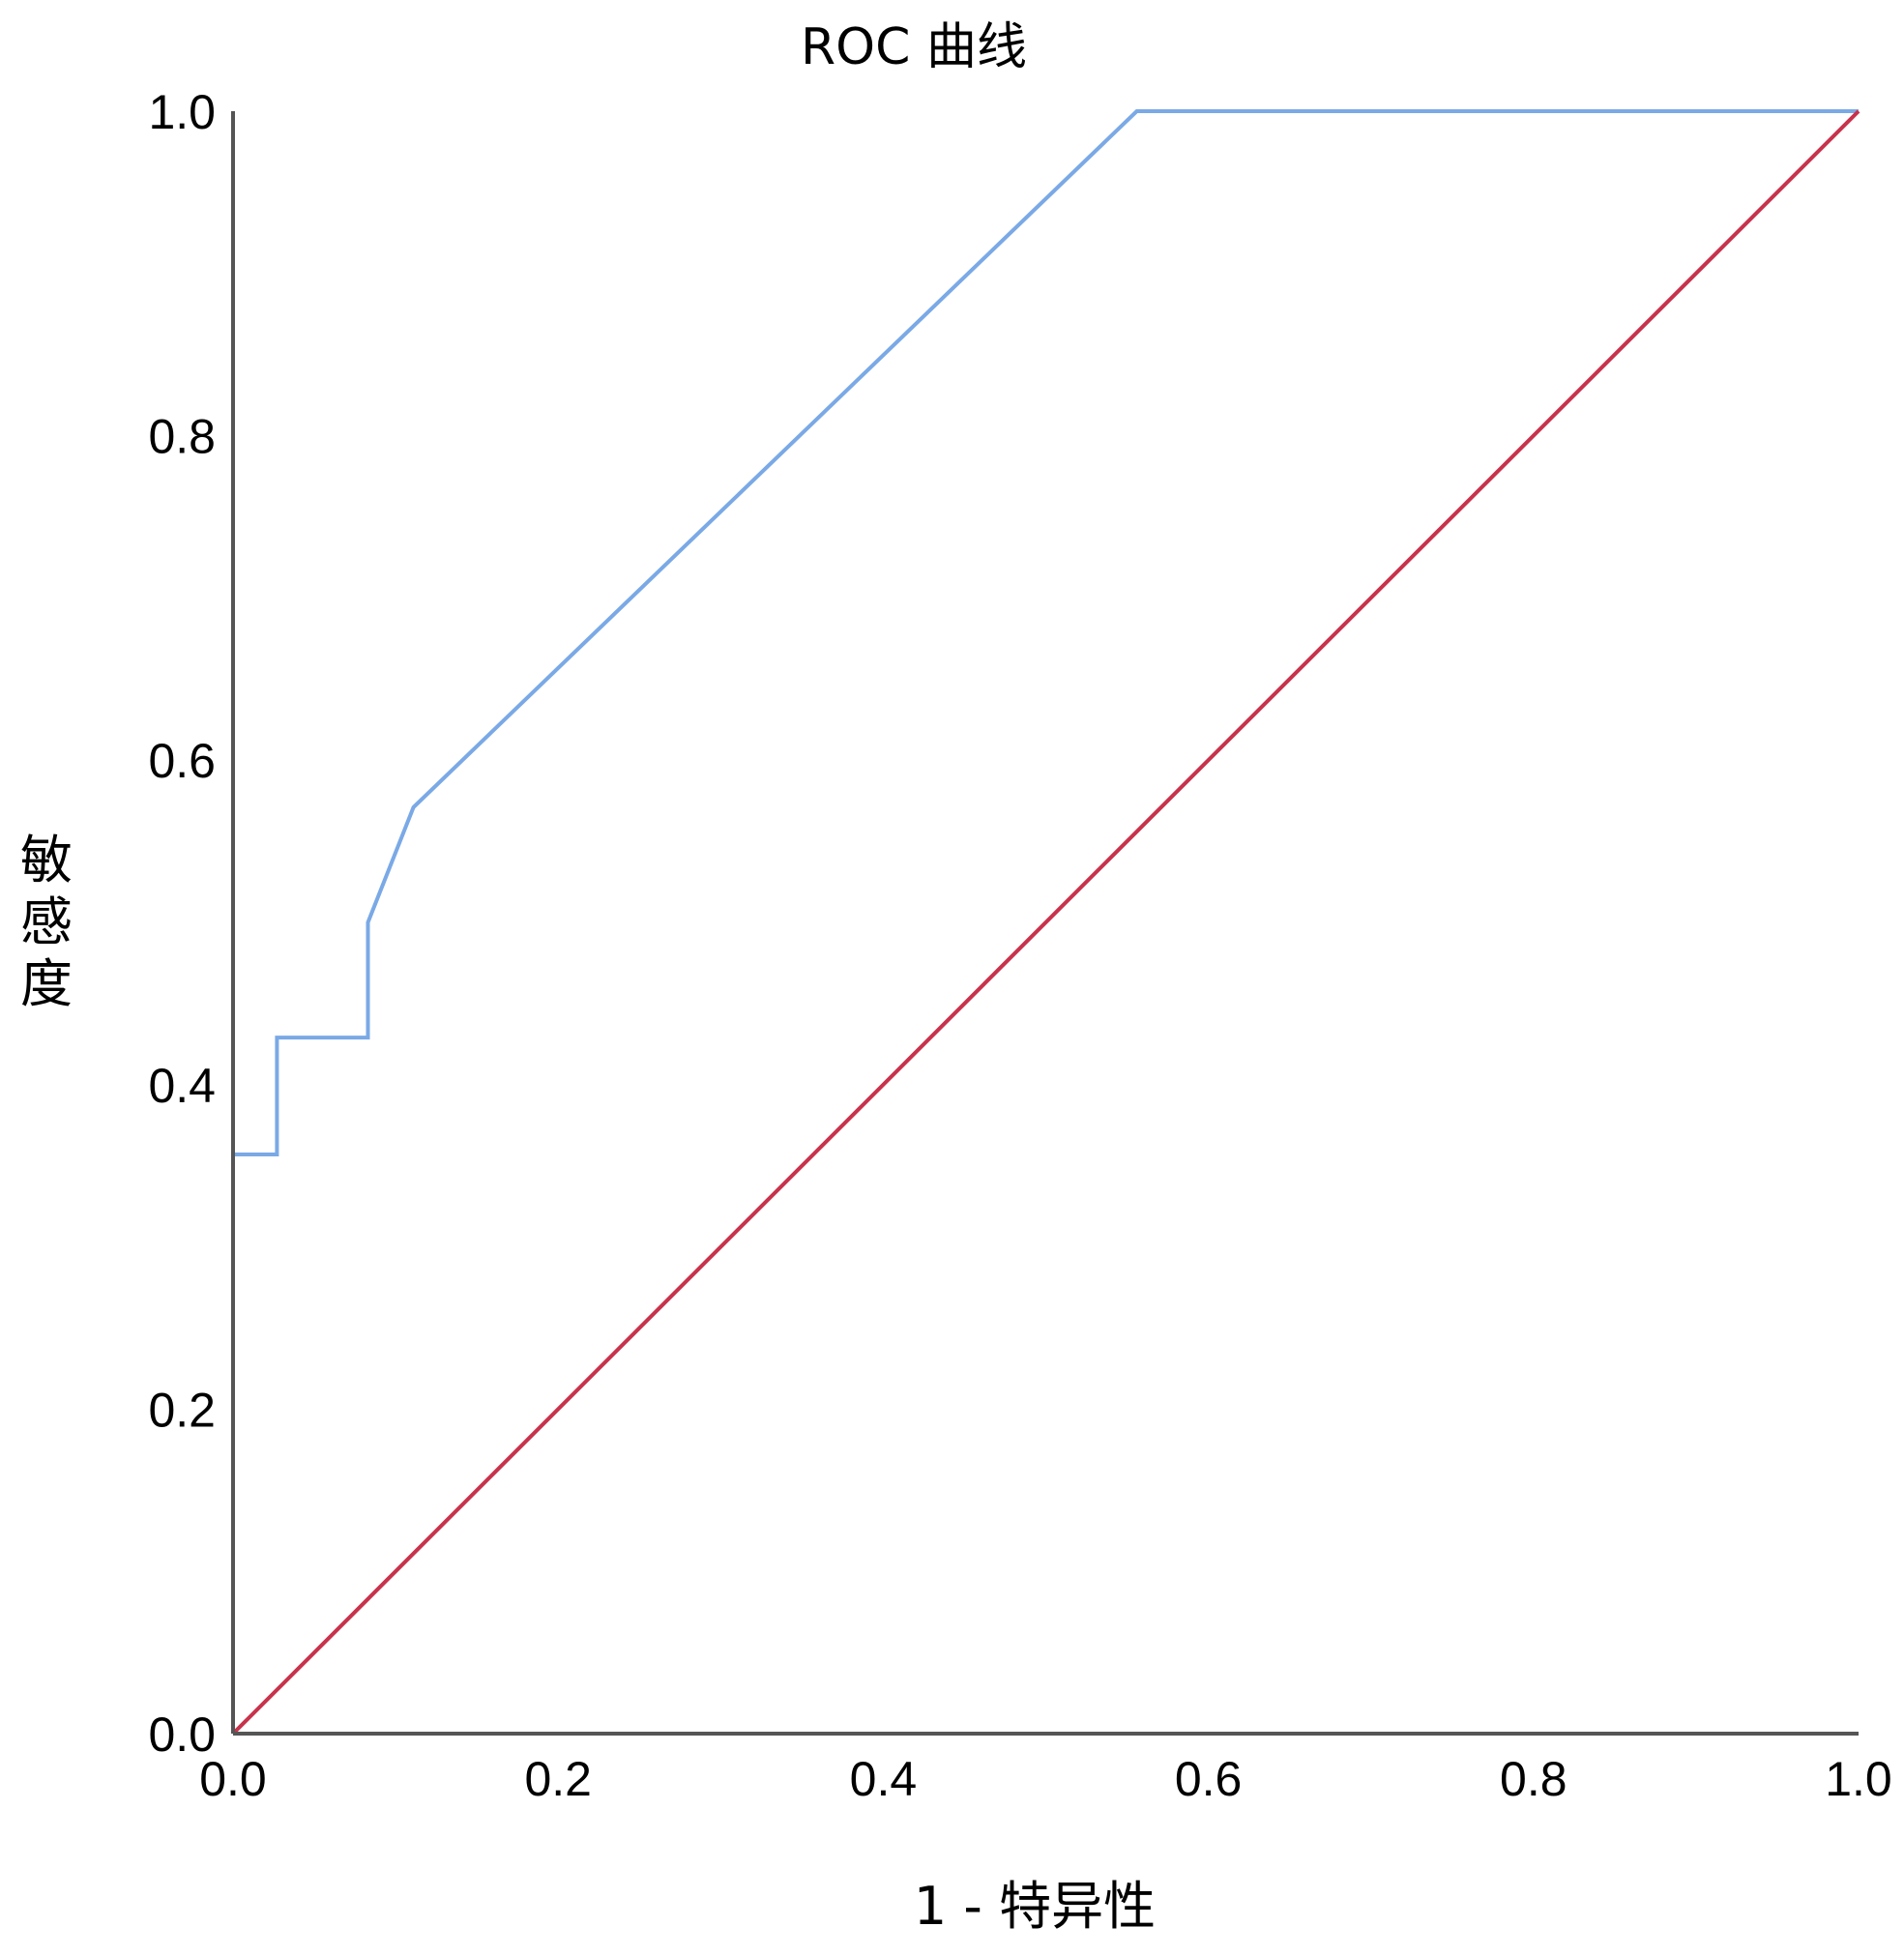 This screenshot has width=1904, height=1956. I want to click on x-tick-label: 0.4, so click(884, 1779).